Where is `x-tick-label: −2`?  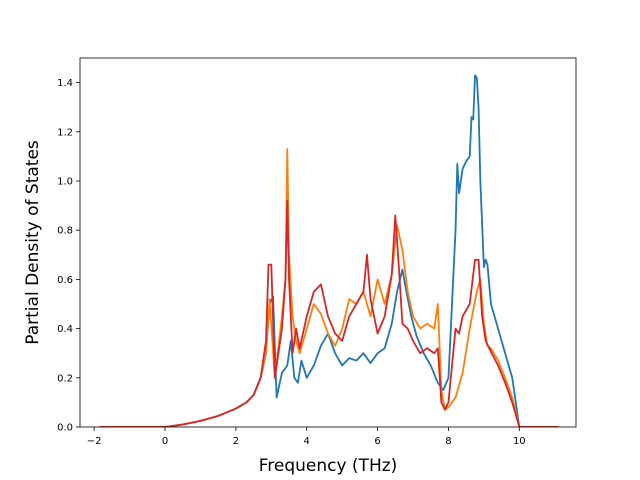
x-tick-label: −2 is located at coordinates (94, 441).